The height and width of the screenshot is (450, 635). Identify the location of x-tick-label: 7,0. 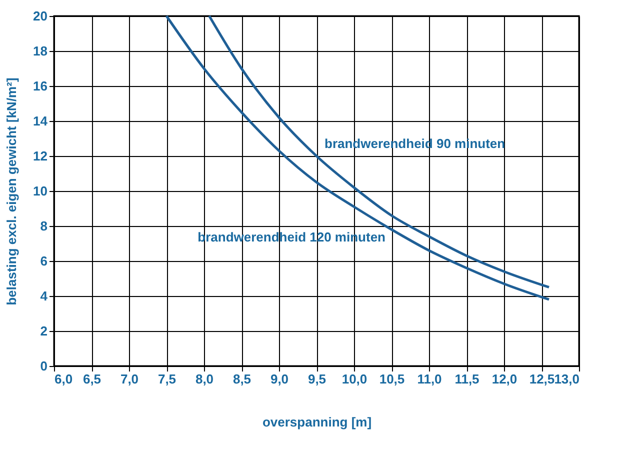
(129, 379).